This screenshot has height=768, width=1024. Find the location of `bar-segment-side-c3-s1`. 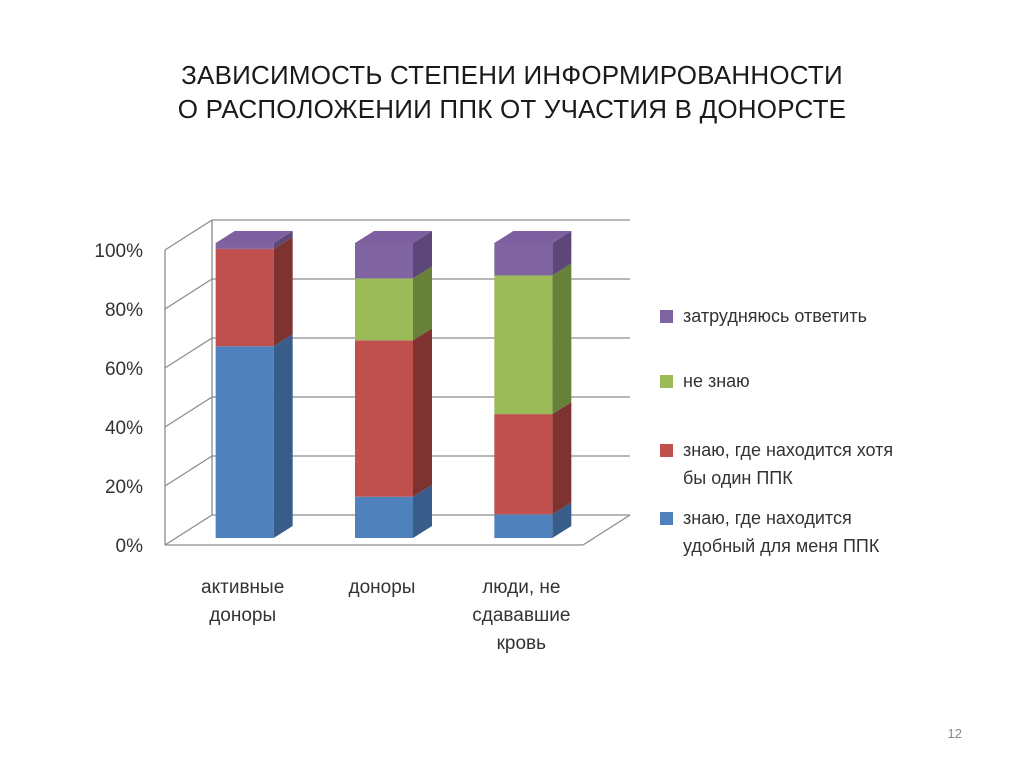

bar-segment-side-c3-s1 is located at coordinates (562, 520).